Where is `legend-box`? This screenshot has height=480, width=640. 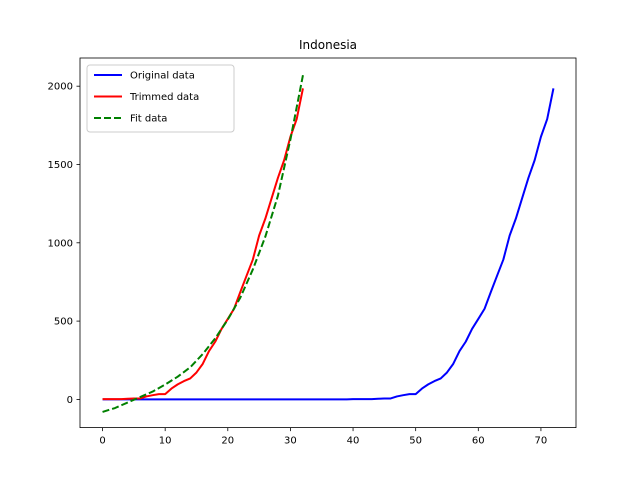 legend-box is located at coordinates (160, 98).